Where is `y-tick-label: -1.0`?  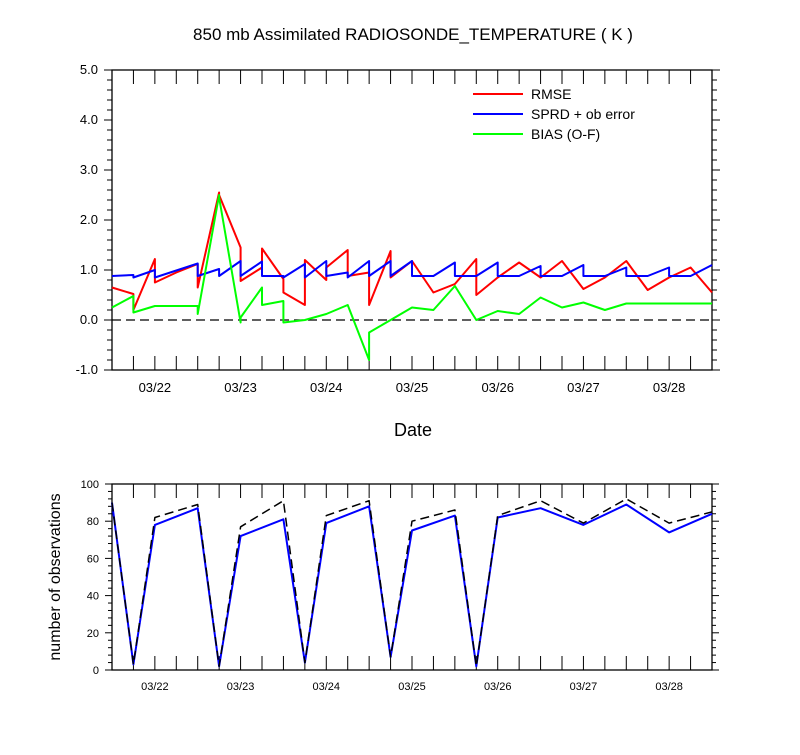 y-tick-label: -1.0 is located at coordinates (87, 369).